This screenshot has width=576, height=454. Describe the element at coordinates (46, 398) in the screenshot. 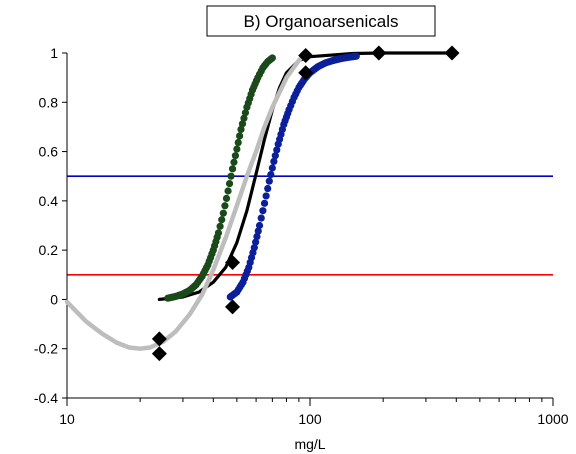

I see `y-tick-label: -0.4` at that location.